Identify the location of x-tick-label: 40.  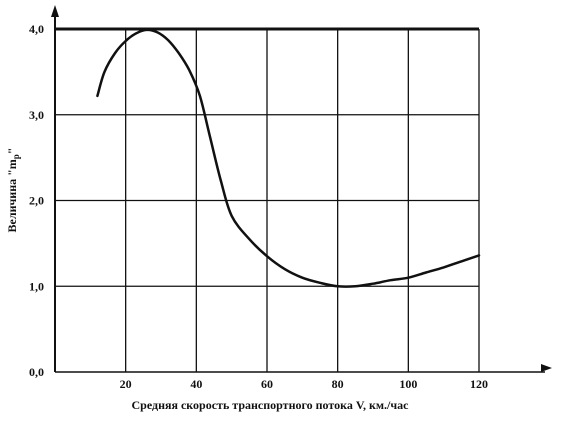
(196, 384).